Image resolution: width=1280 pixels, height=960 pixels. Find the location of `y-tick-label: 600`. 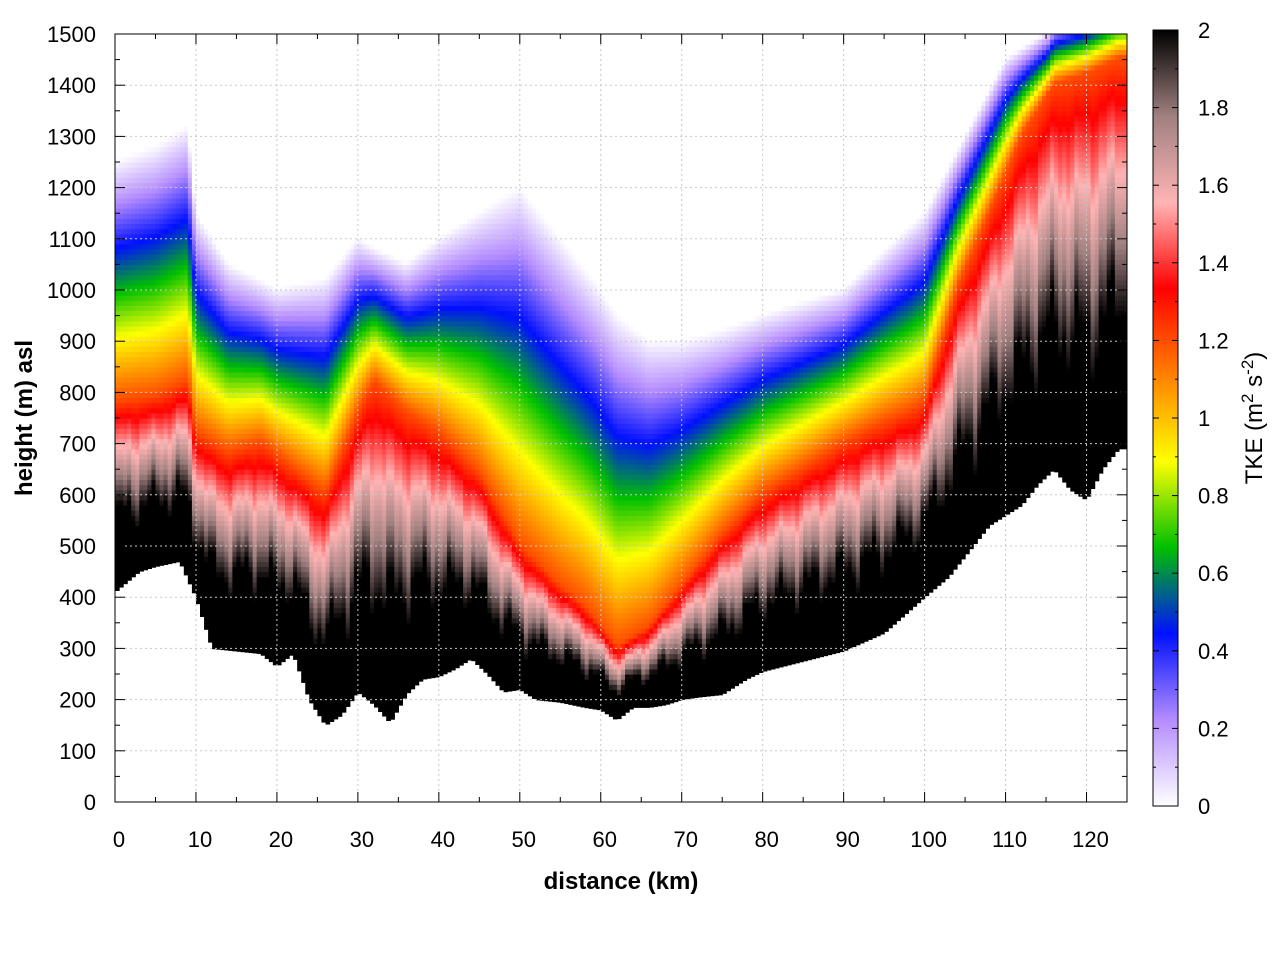

y-tick-label: 600 is located at coordinates (77, 495).